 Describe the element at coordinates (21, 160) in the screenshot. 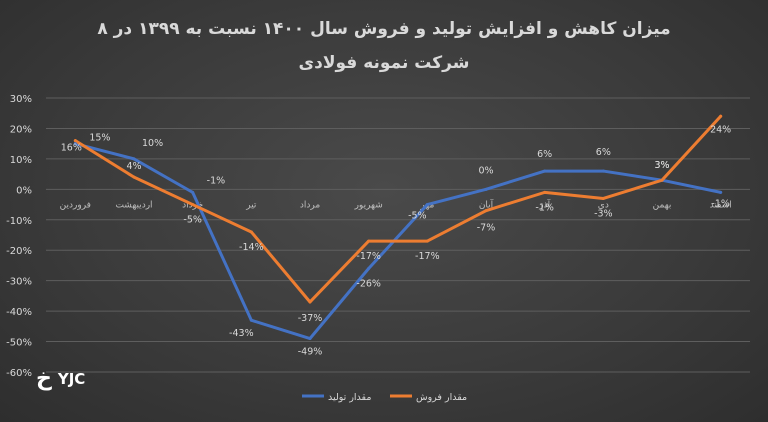

I see `y-tick-label: 10%` at that location.